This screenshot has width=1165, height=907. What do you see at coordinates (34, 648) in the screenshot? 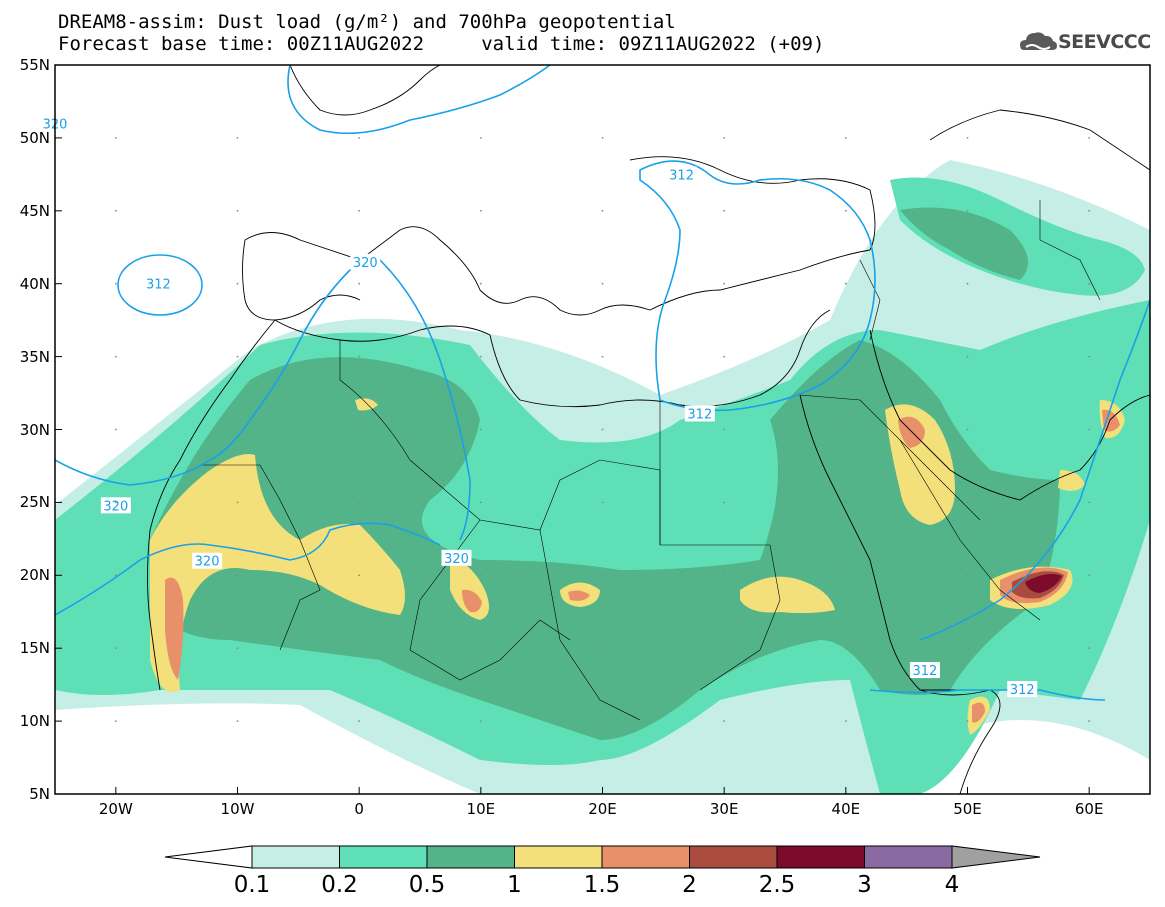
I see `lat-tick-label: 15N` at bounding box center [34, 648].